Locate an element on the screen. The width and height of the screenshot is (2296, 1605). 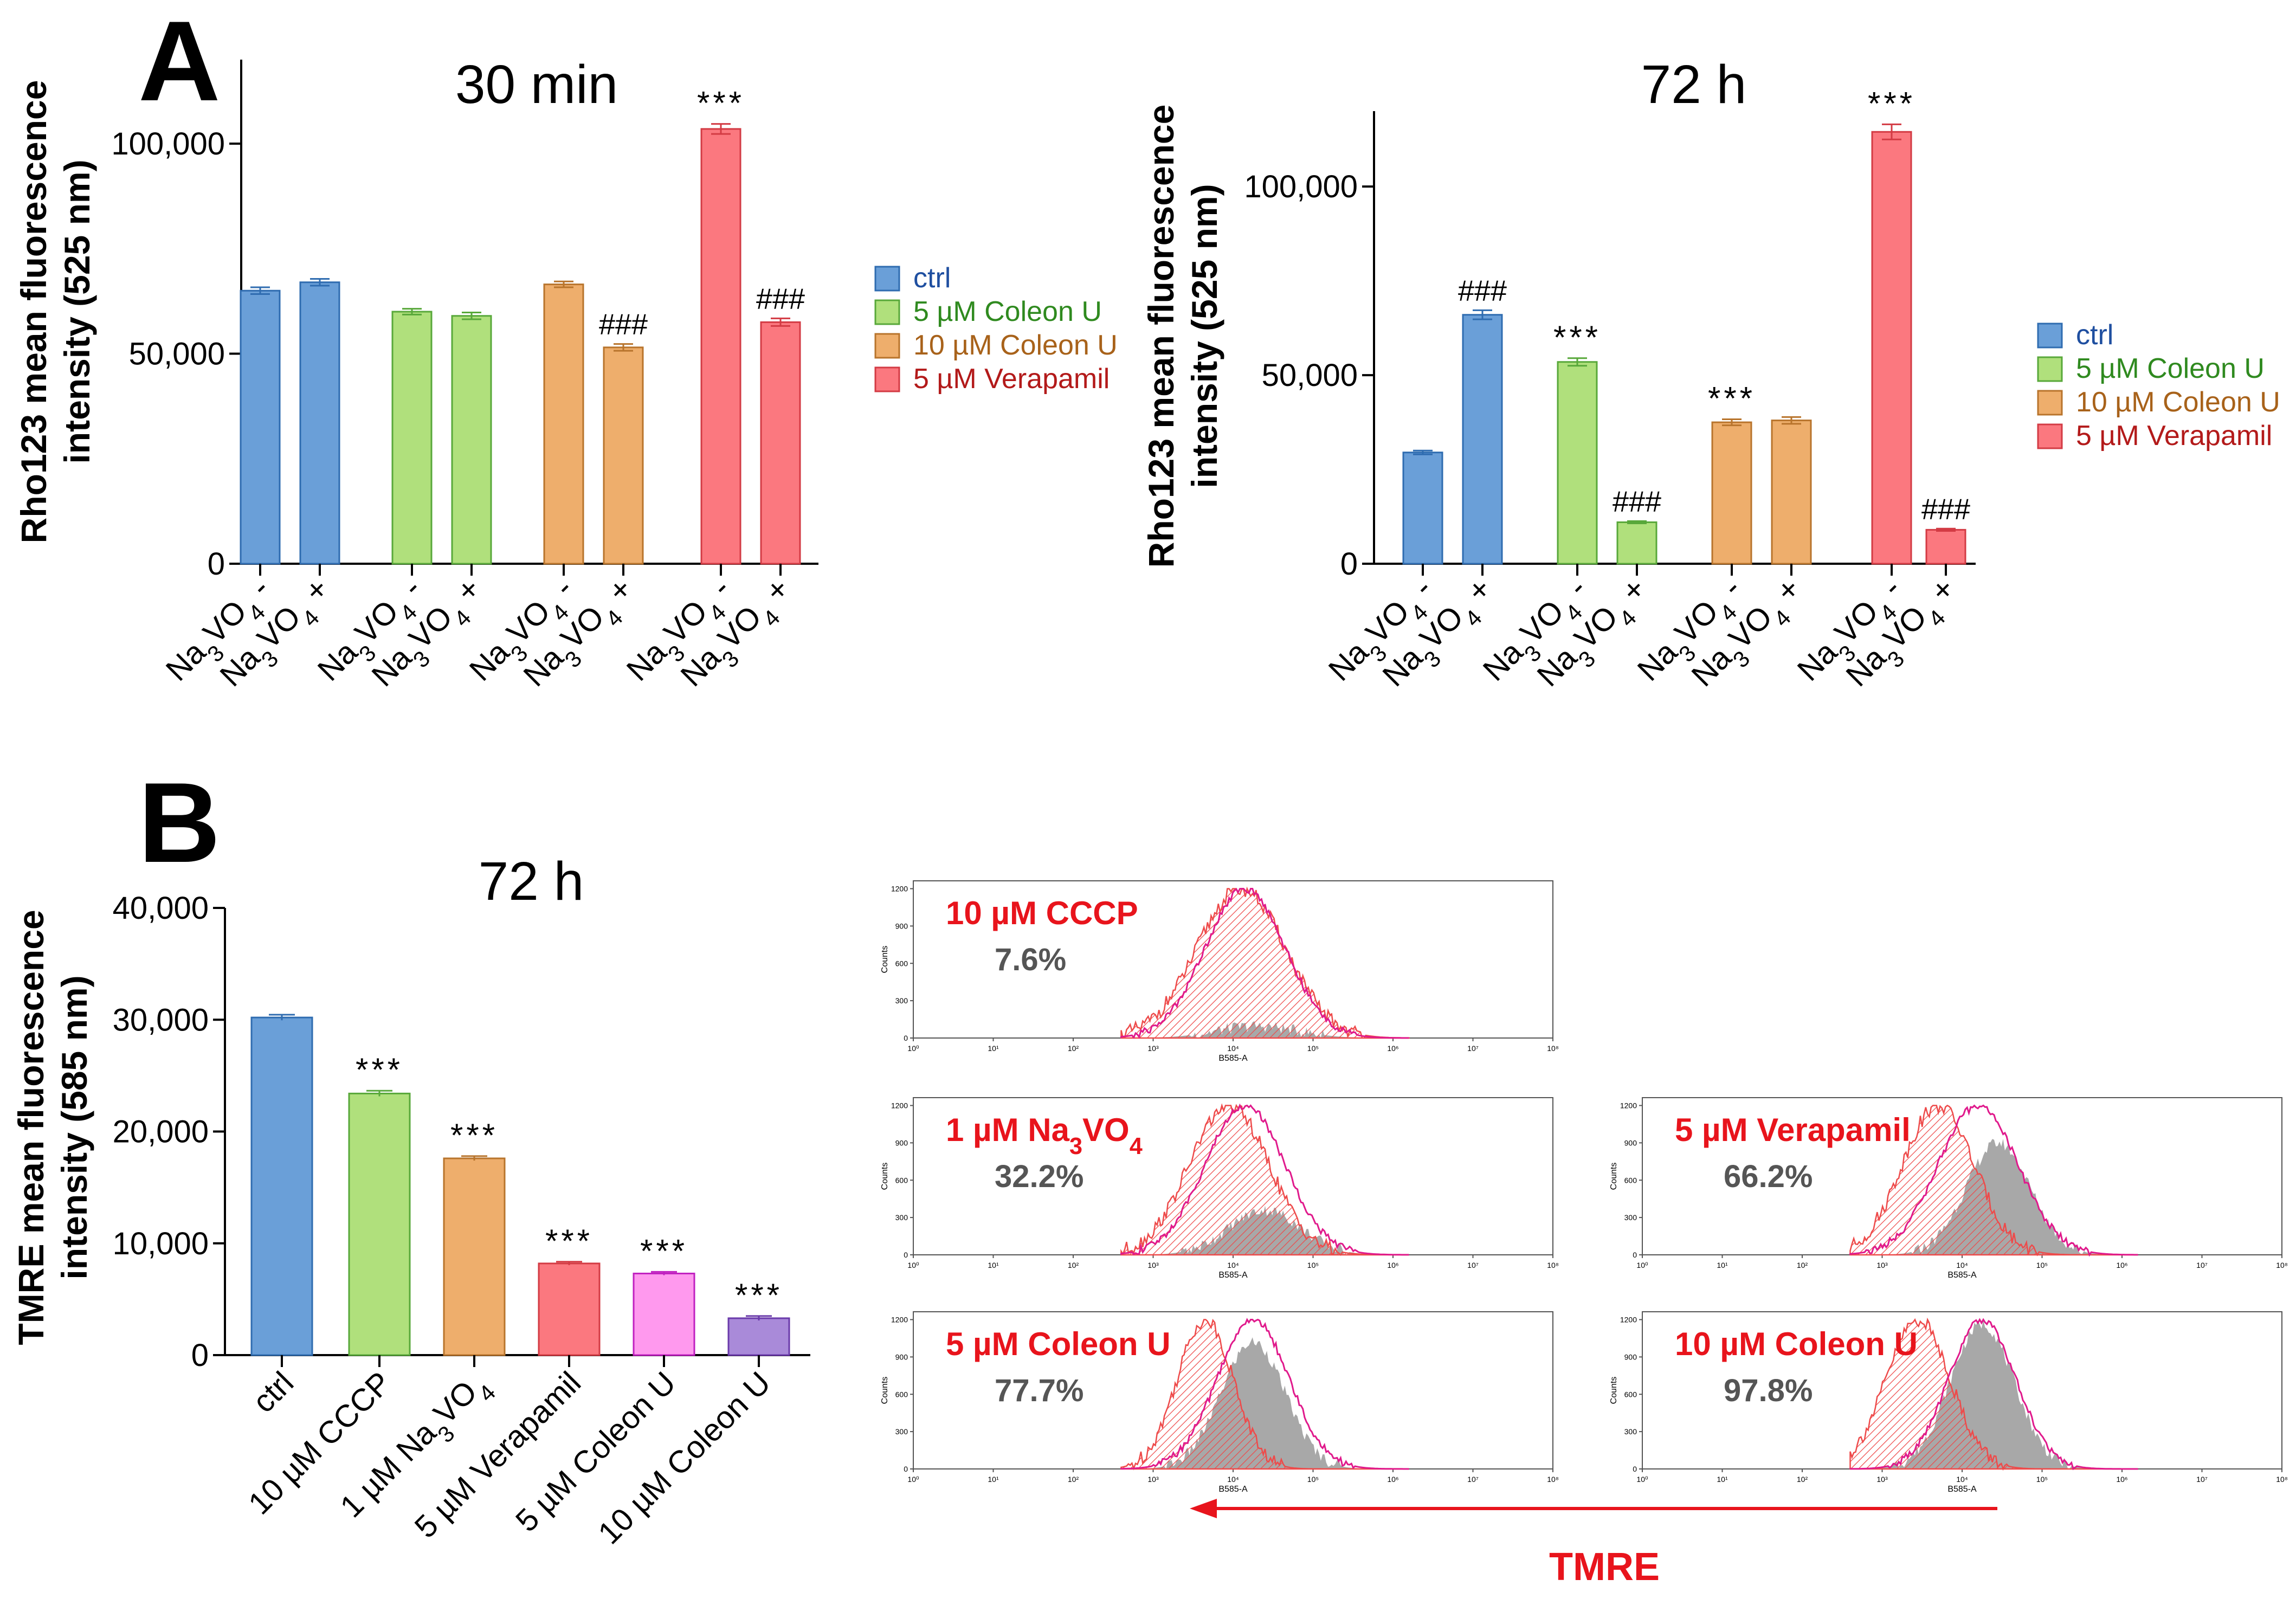
hist-y-tick-label: 300 is located at coordinates (901, 1217).